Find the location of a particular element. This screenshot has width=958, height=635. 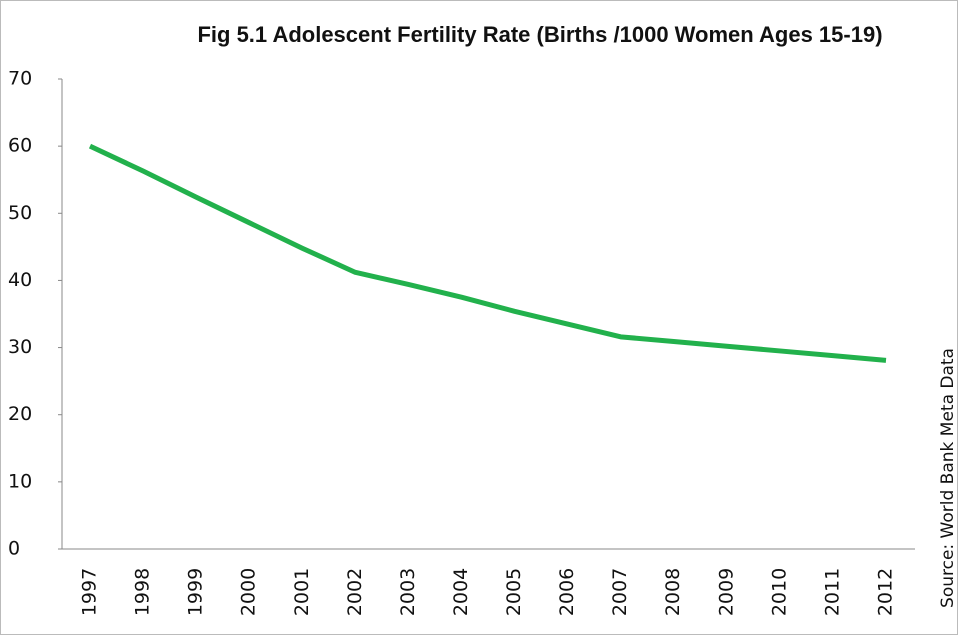

x-tick-label: 1997 is located at coordinates (90, 592).